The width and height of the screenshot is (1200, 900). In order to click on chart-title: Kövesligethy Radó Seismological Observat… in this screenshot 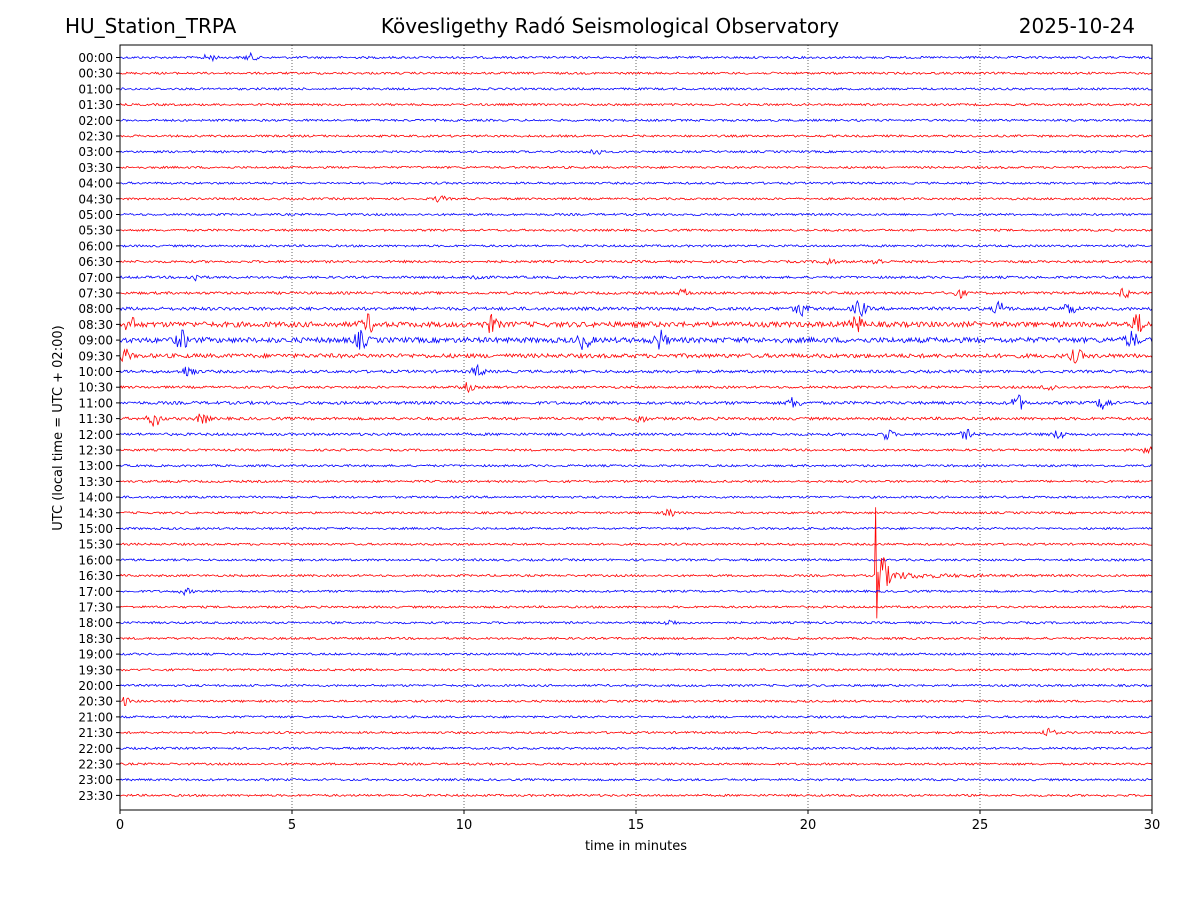, I will do `click(610, 26)`.